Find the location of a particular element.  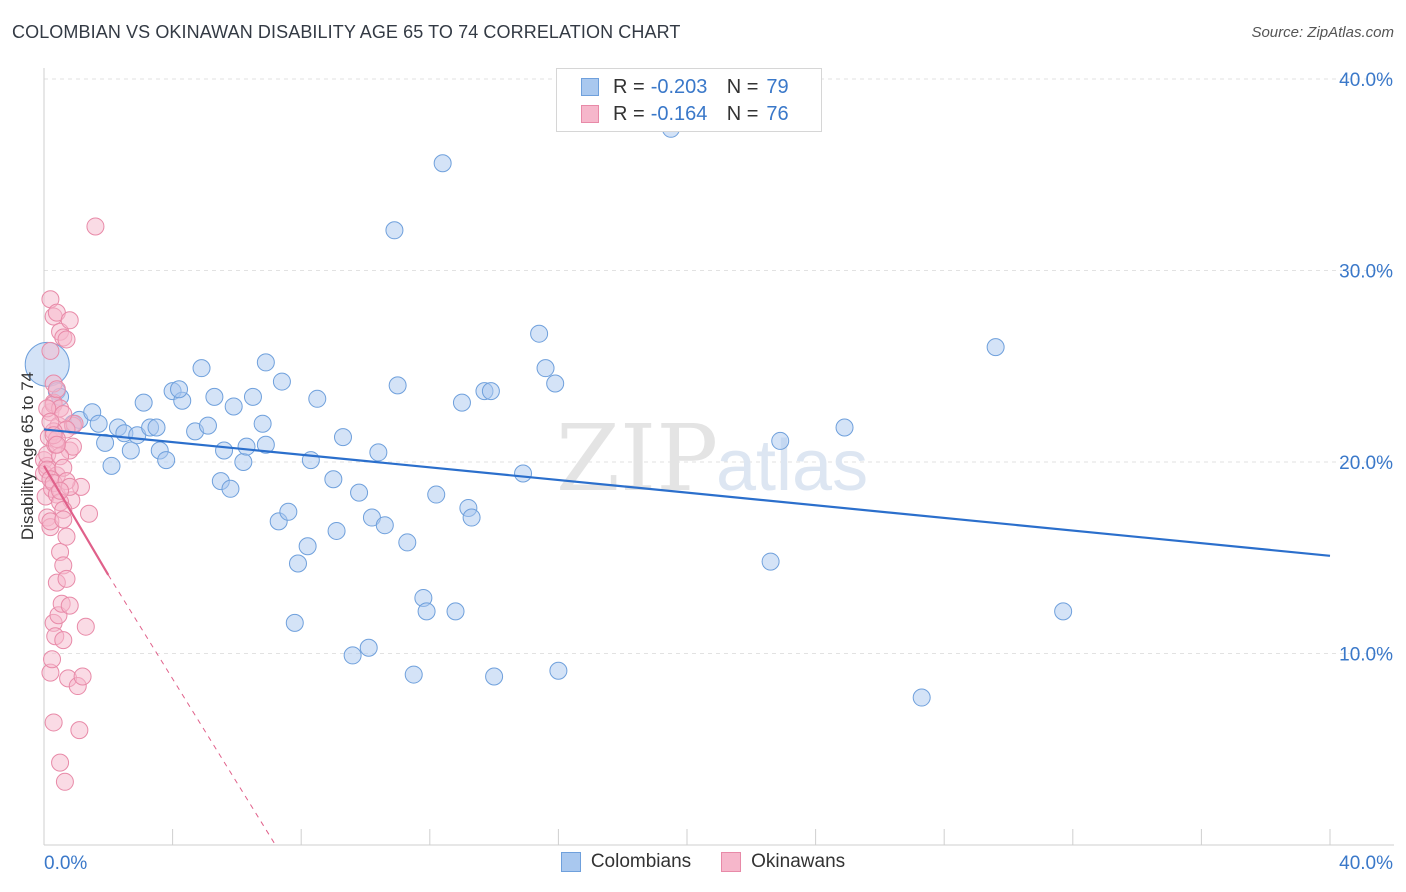

correlation-legend: R = -0.203 N = 79 R = -0.164 N = 76 is located at coordinates (689, 100).